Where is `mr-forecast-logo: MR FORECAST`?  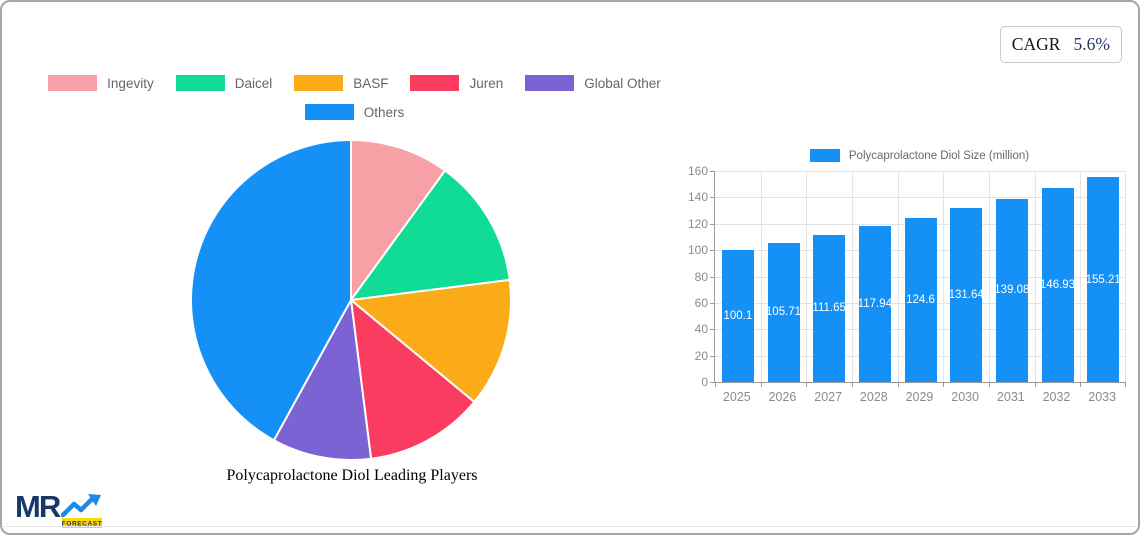 mr-forecast-logo: MR FORECAST is located at coordinates (60, 509).